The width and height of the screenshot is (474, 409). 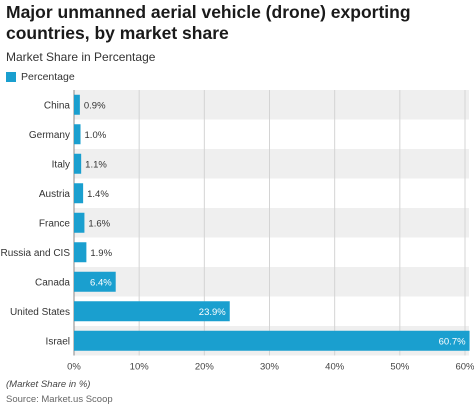 What do you see at coordinates (98, 194) in the screenshot?
I see `value-label: 1.4%` at bounding box center [98, 194].